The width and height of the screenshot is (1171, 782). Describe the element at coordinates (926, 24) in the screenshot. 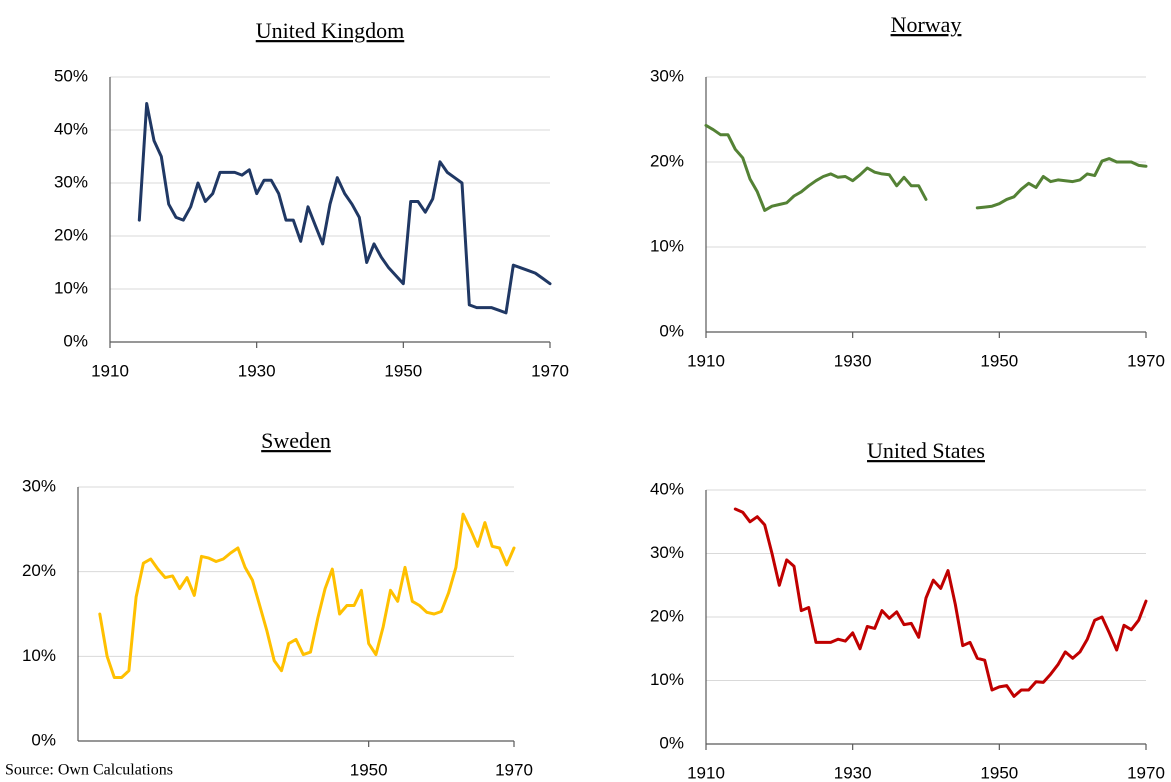

I see `chart-title: Norway` at that location.